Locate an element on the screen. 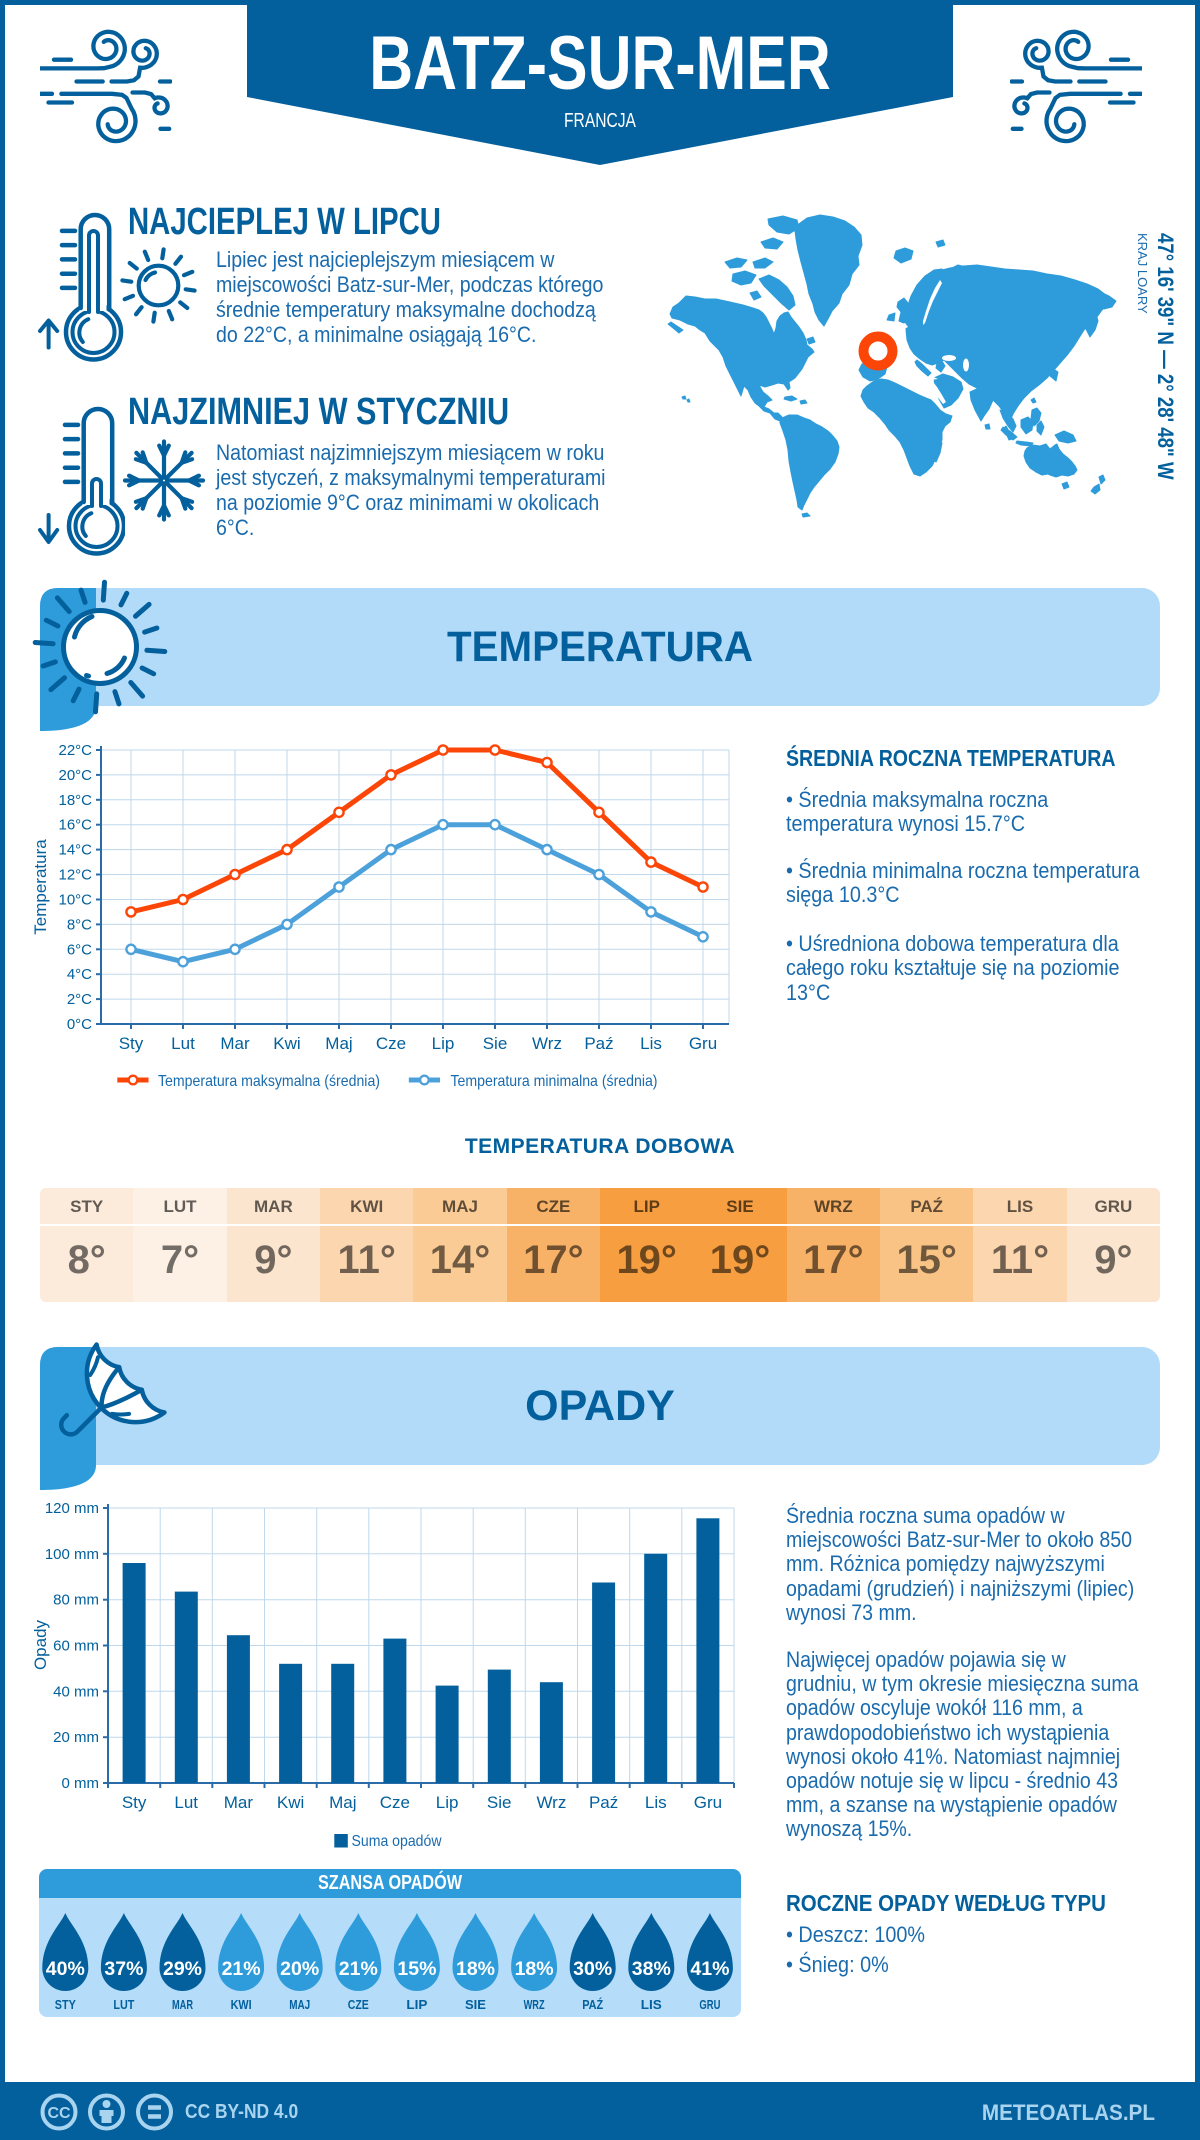 The width and height of the screenshot is (1200, 2140). svg-text: 100 mm is located at coordinates (72, 1554).